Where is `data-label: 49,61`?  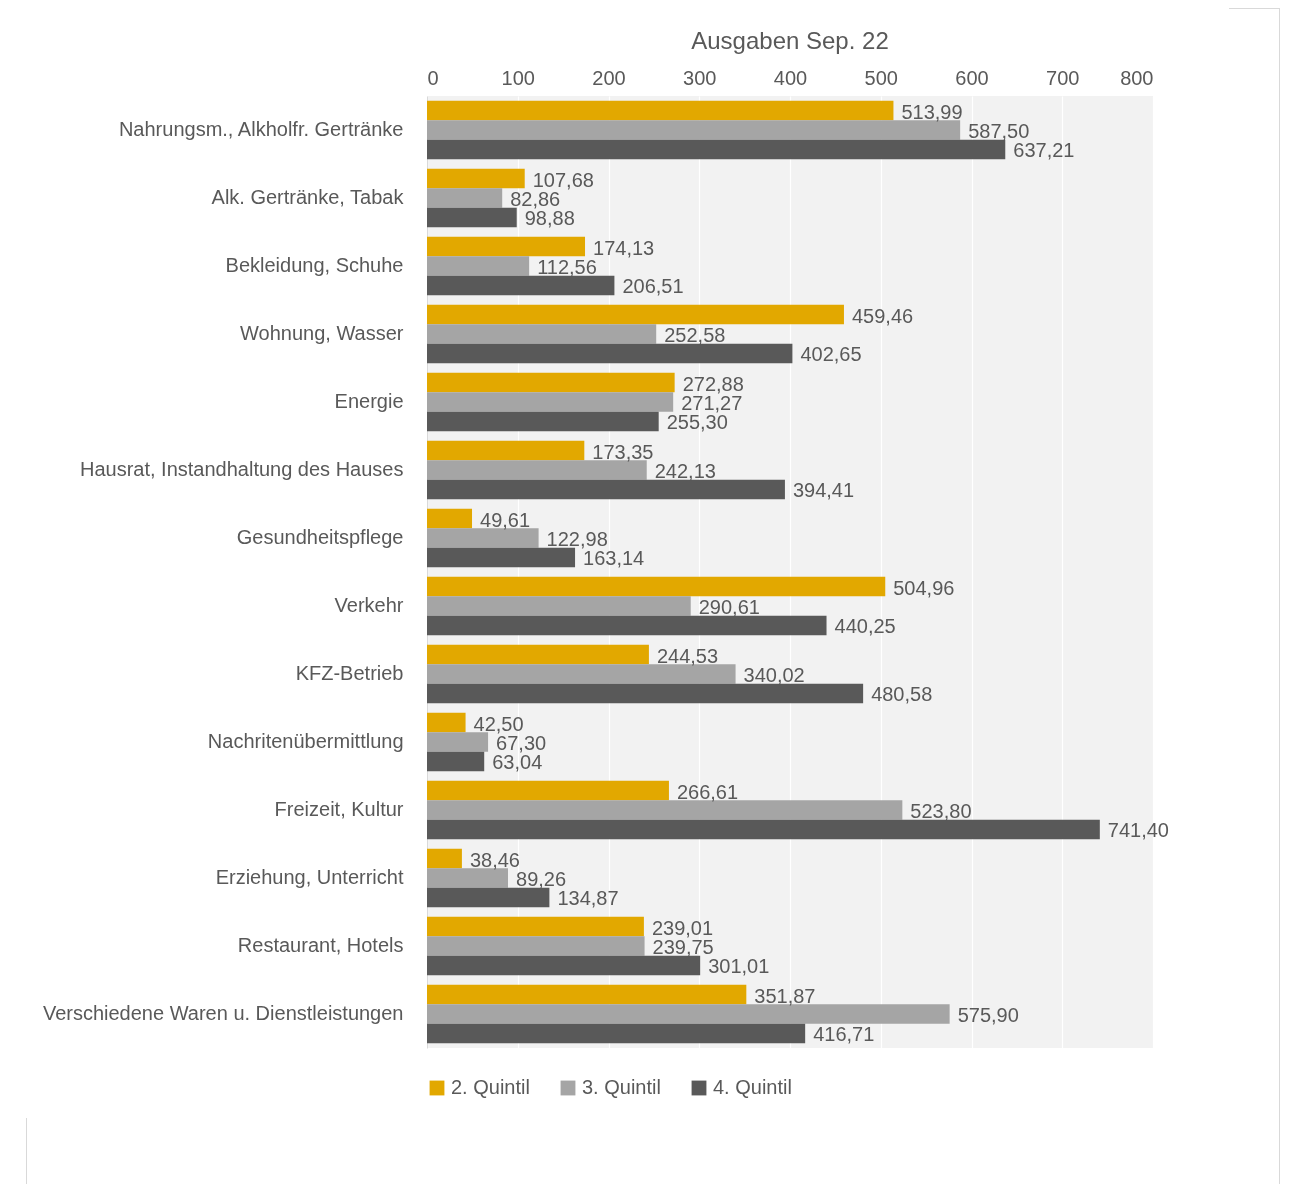
data-label: 49,61 is located at coordinates (505, 519).